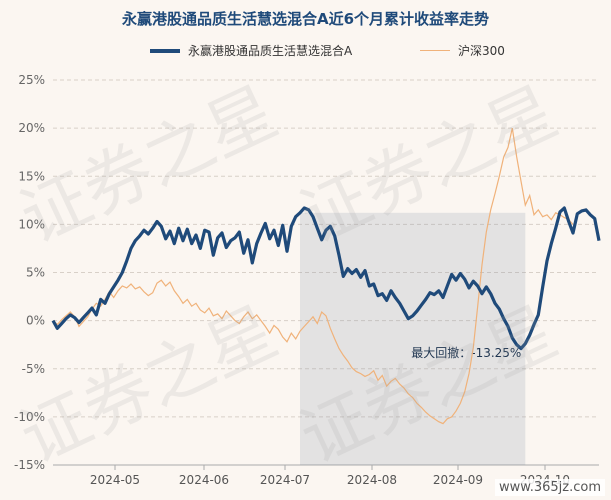 The image size is (611, 500). I want to click on y-tick-label: 0%, so click(35, 321).